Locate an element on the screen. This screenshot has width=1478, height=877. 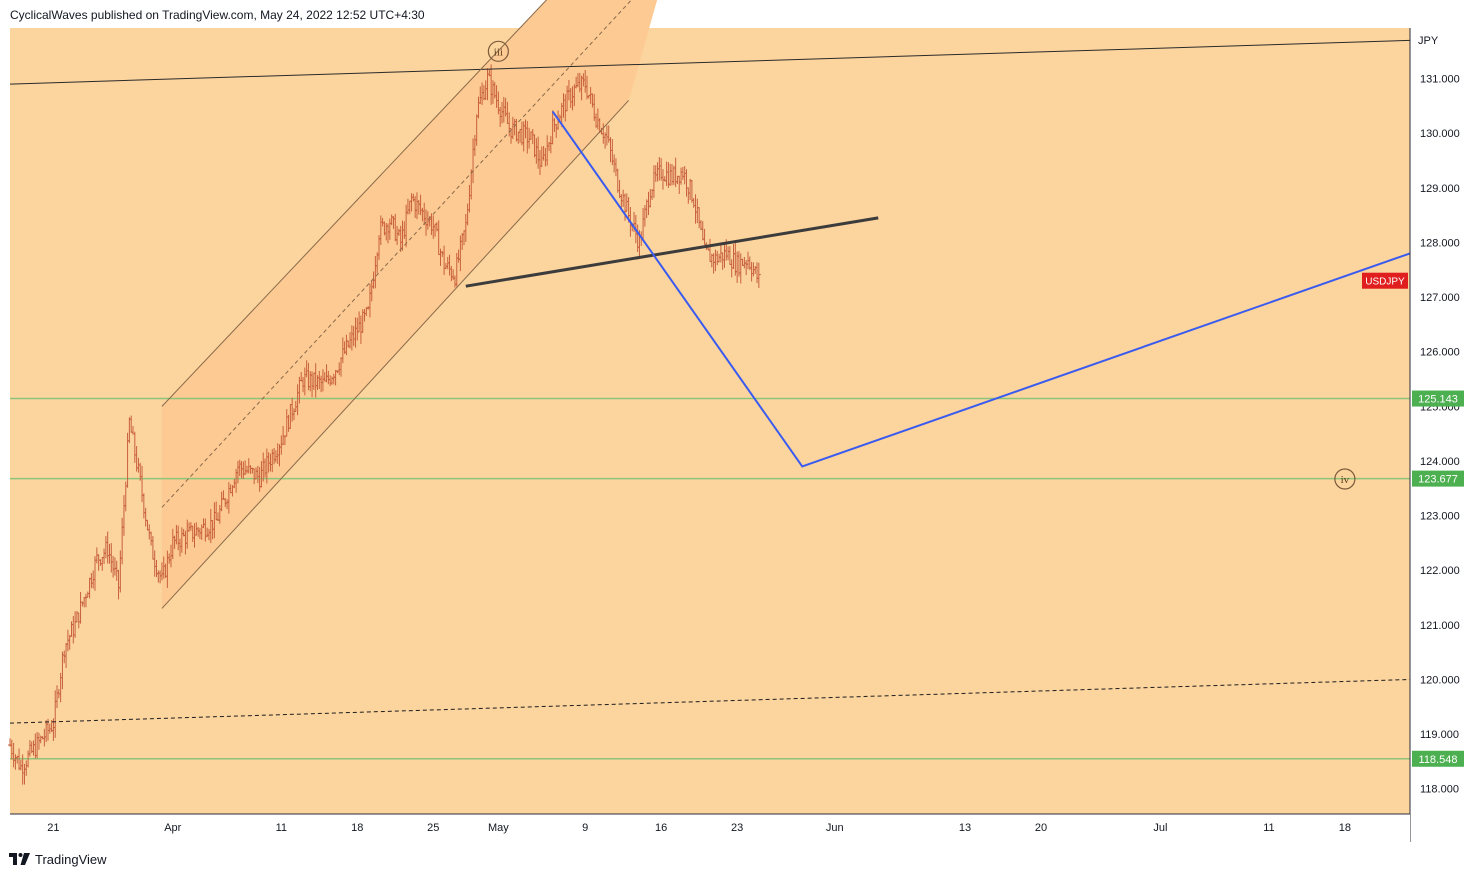
price-tick-label: 129.000 is located at coordinates (1440, 189).